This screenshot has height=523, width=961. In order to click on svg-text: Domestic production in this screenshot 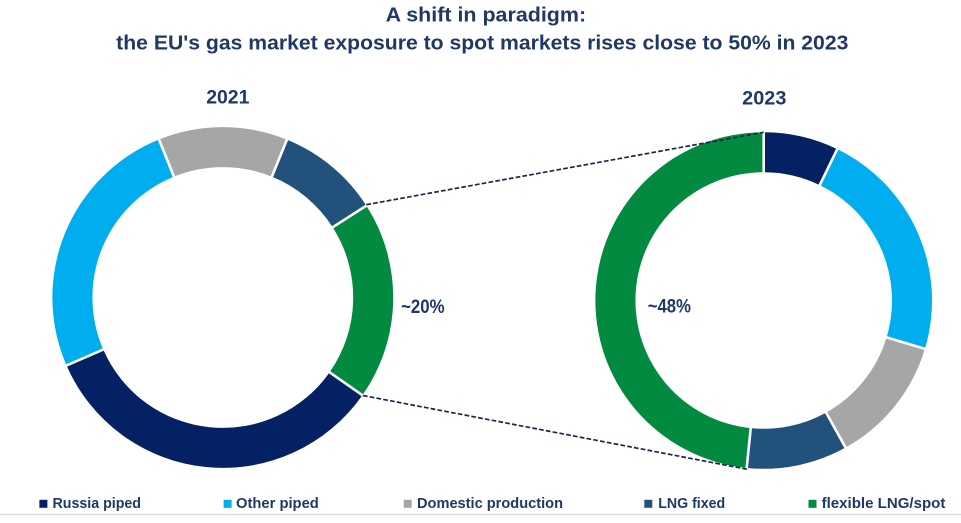, I will do `click(490, 504)`.